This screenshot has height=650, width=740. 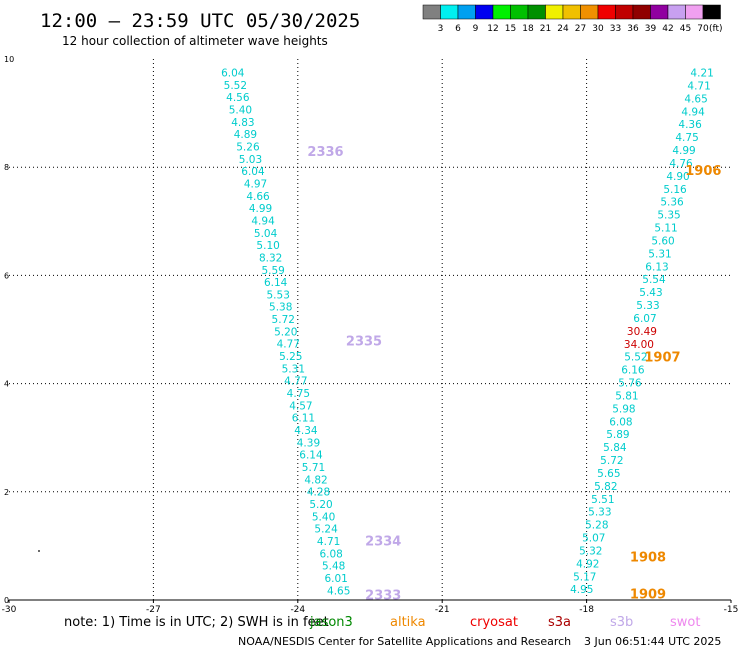 I want to click on wave-height-point: 4.92, so click(x=587, y=564).